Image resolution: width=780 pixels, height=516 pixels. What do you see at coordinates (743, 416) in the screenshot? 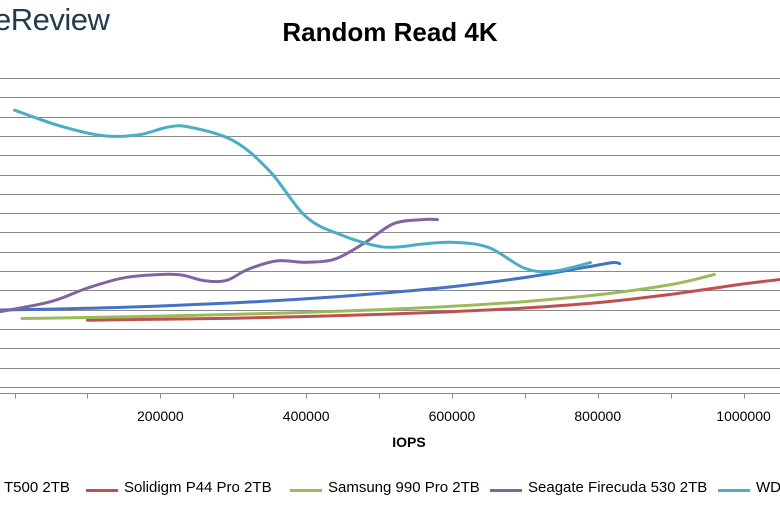
I see `x-tick-label-4: 1000000` at bounding box center [743, 416].